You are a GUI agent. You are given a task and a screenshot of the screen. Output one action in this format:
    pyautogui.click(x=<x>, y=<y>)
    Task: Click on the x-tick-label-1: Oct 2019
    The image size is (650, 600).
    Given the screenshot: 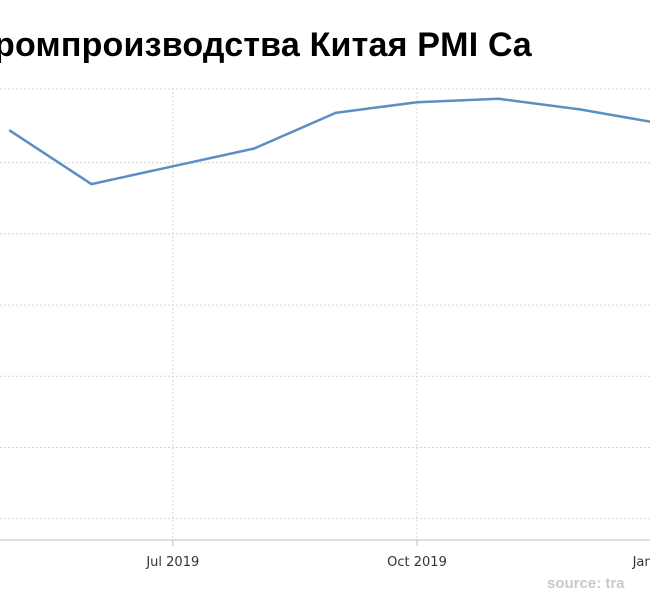 What is the action you would take?
    pyautogui.click(x=417, y=562)
    